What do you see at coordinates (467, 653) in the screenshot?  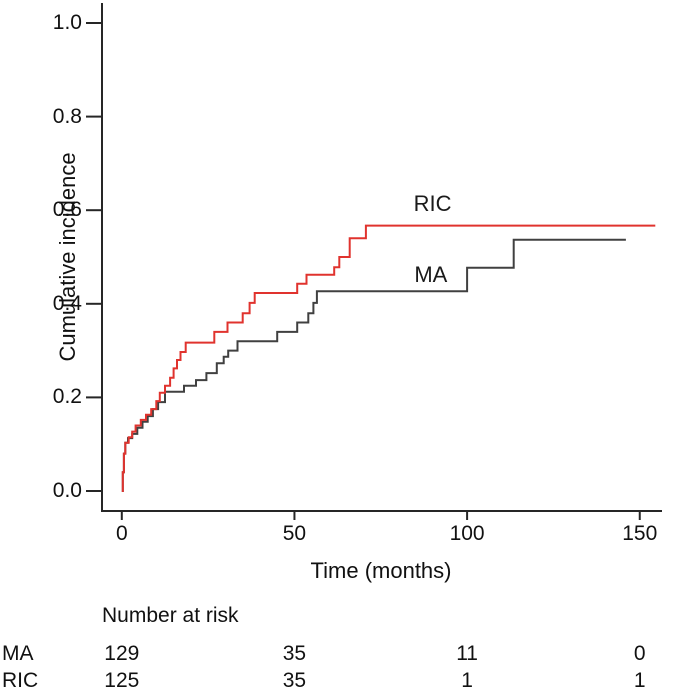 I see `nar-count: 11` at bounding box center [467, 653].